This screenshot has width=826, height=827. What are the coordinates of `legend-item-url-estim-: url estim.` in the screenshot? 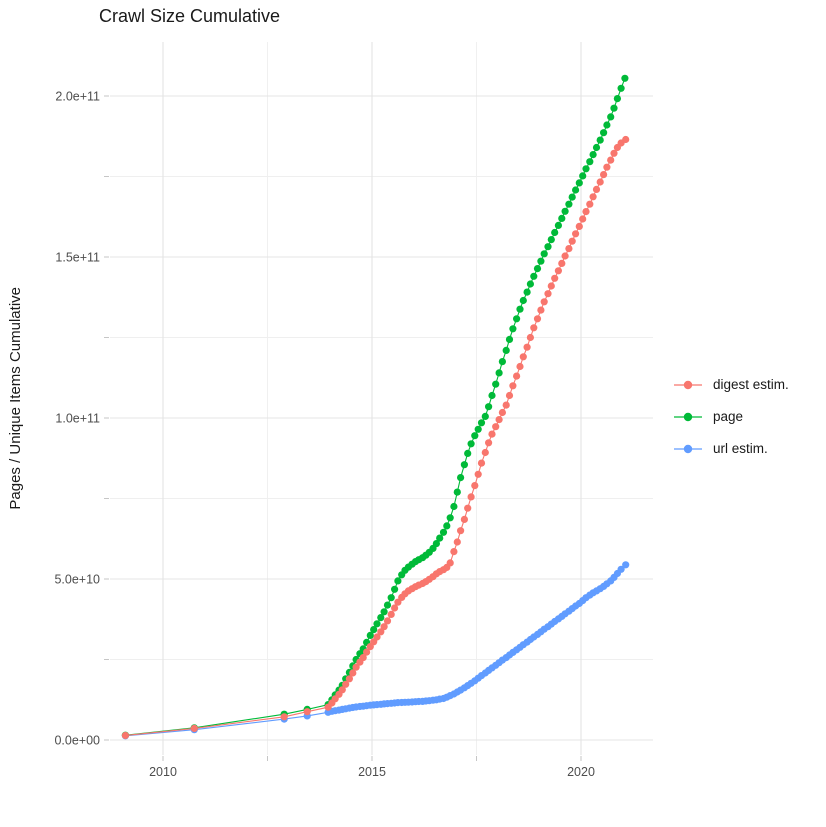 It's located at (730, 448).